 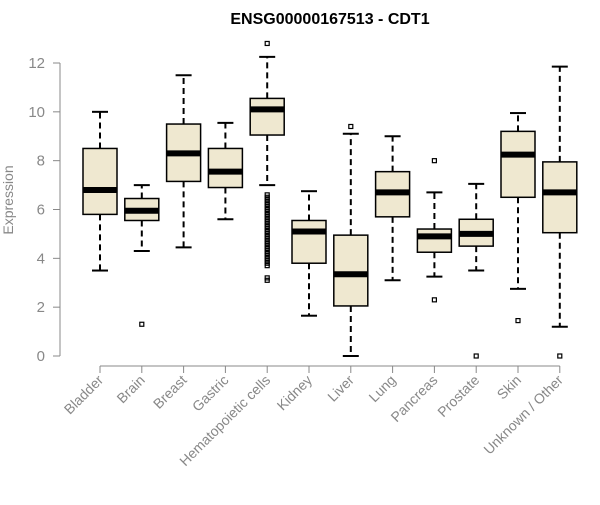 What do you see at coordinates (523, 415) in the screenshot?
I see `x-tick-label: Unknown / Other` at bounding box center [523, 415].